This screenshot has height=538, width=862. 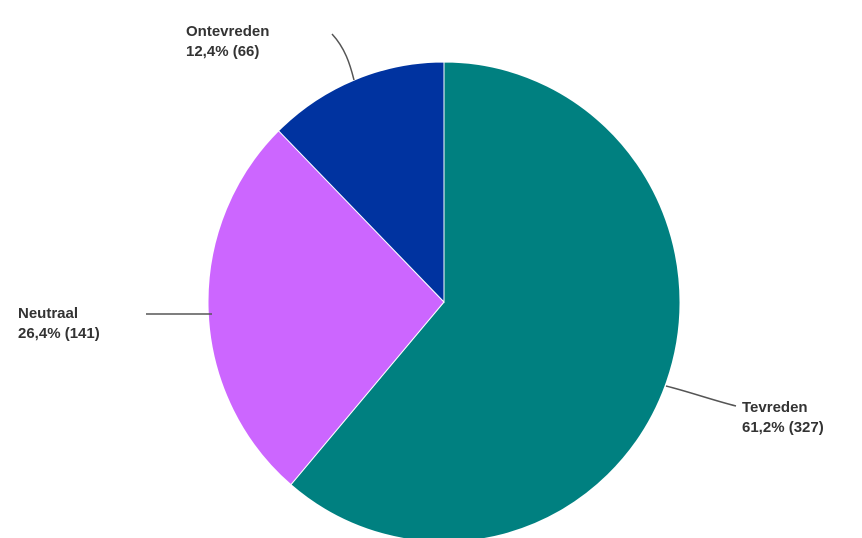 What do you see at coordinates (48, 313) in the screenshot?
I see `slice-label-name-neutraal: Neutraal` at bounding box center [48, 313].